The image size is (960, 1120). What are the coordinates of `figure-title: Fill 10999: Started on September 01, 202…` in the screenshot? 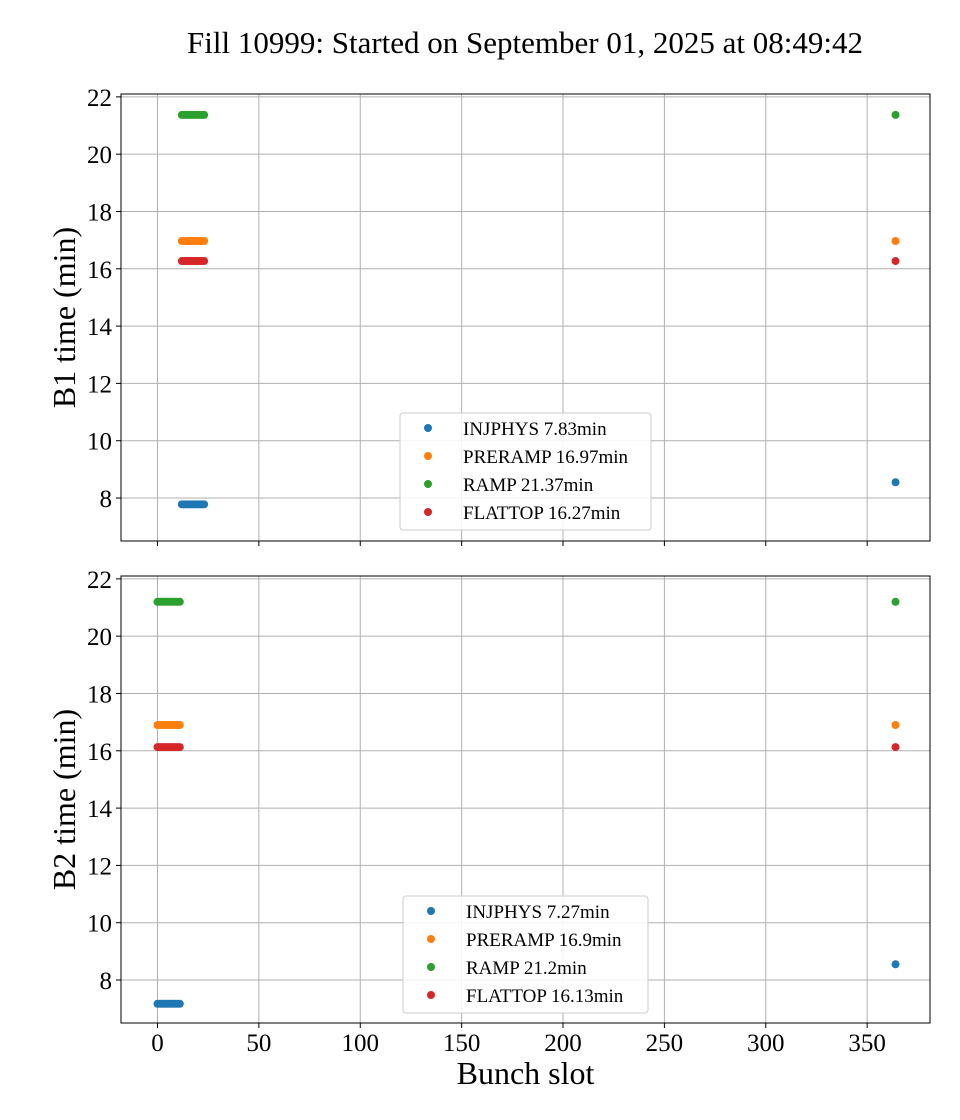 It's located at (525, 42).